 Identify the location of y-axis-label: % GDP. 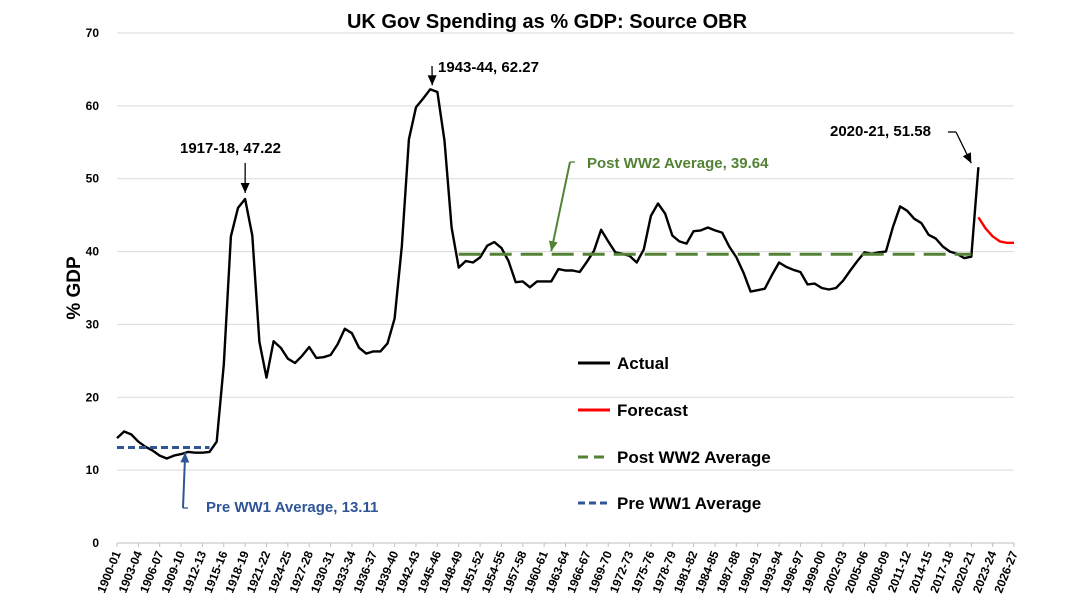
(74, 288).